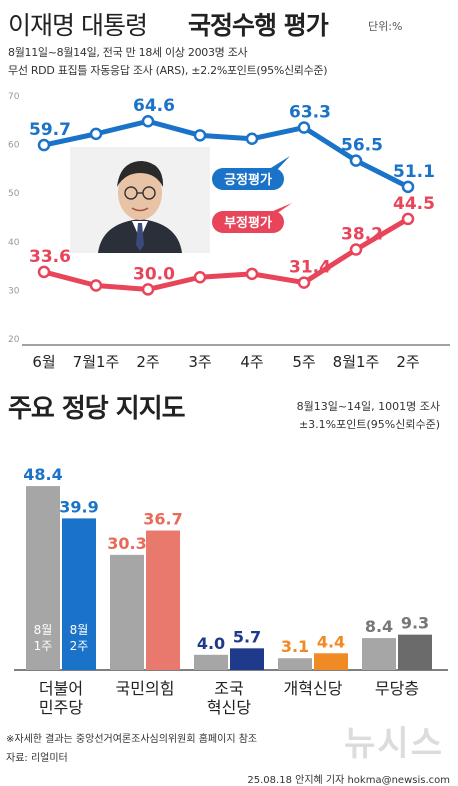  Describe the element at coordinates (154, 106) in the screenshot. I see `data-label: 64.6` at that location.